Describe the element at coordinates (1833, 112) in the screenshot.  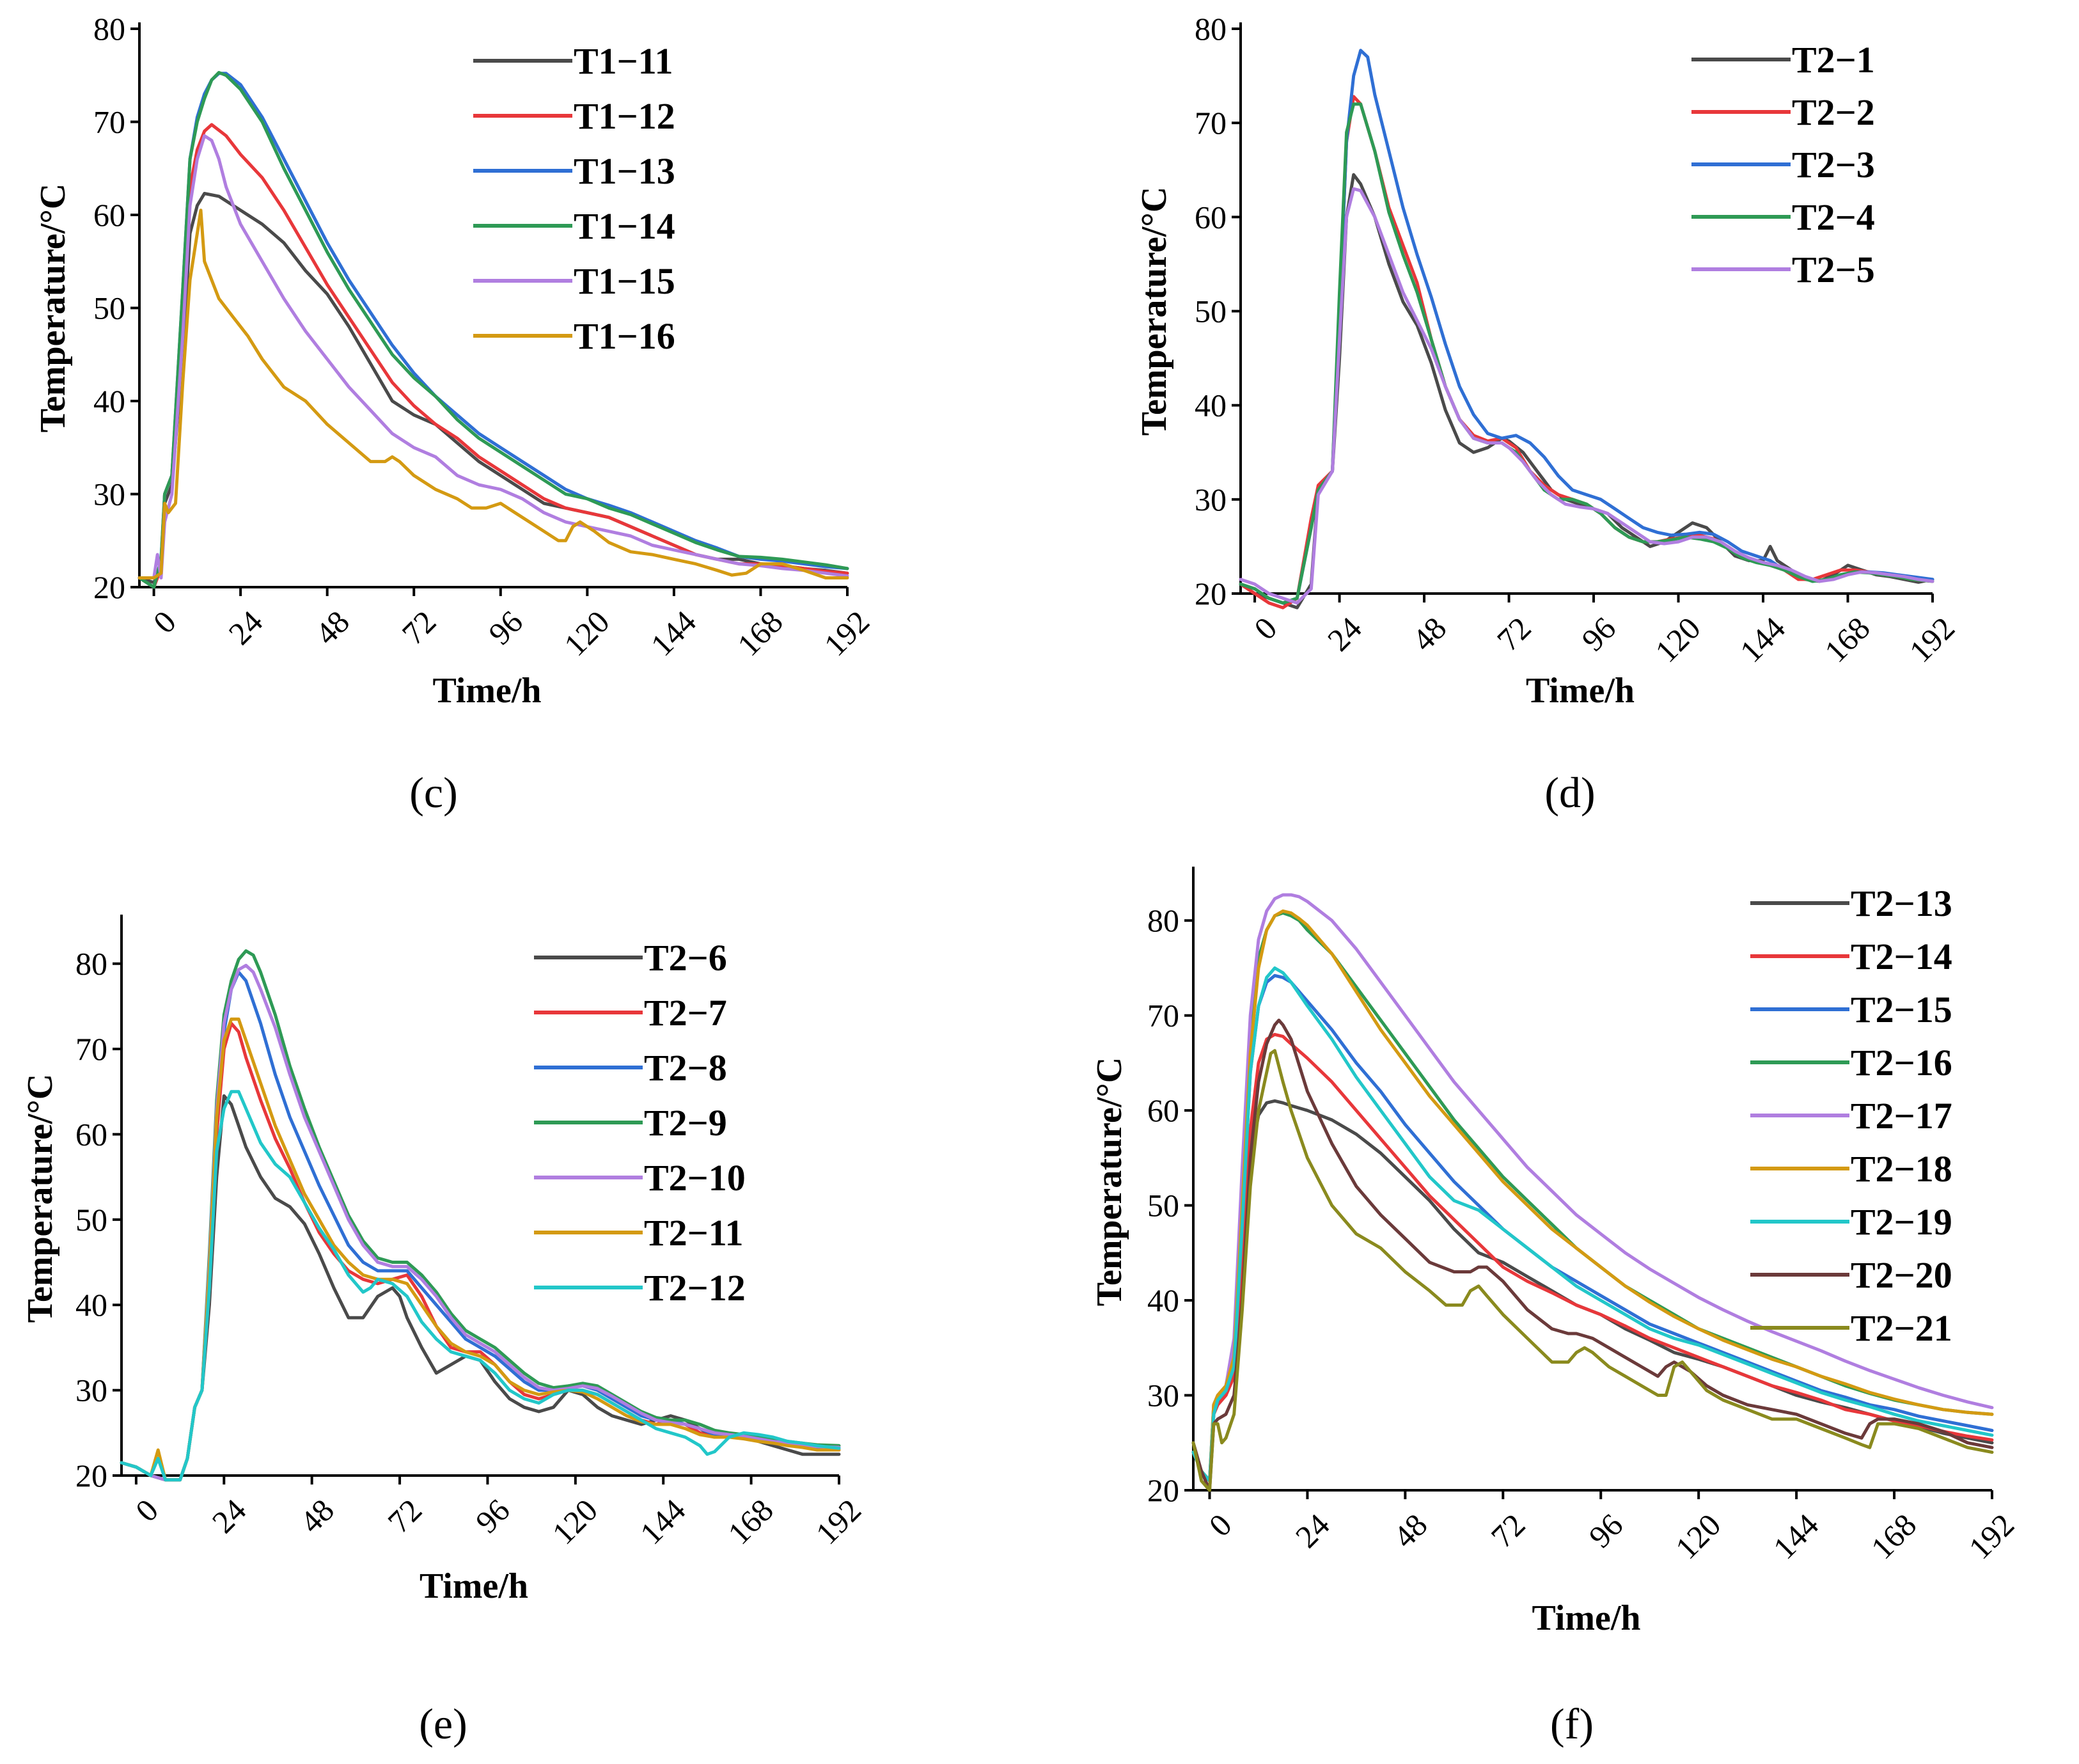
I see `legend-label: T2−2` at that location.